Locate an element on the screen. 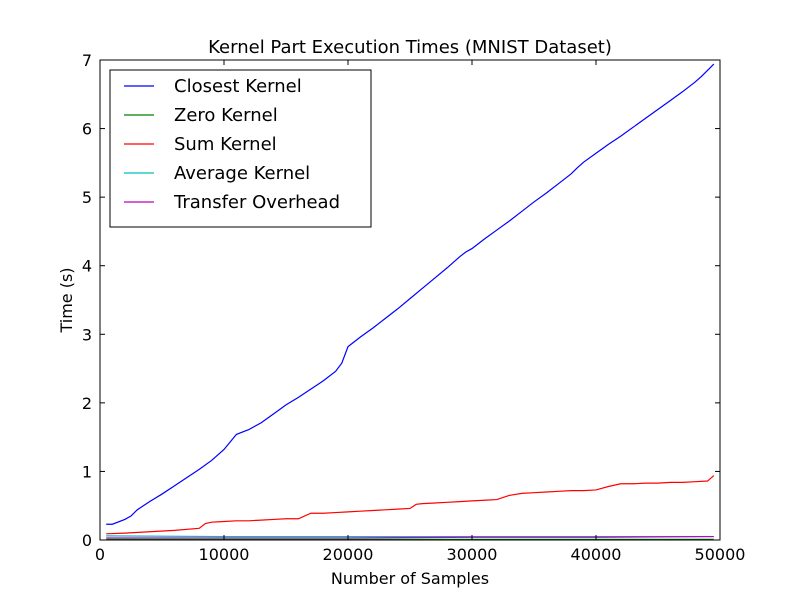 Image resolution: width=800 pixels, height=605 pixels. legend-box is located at coordinates (240, 148).